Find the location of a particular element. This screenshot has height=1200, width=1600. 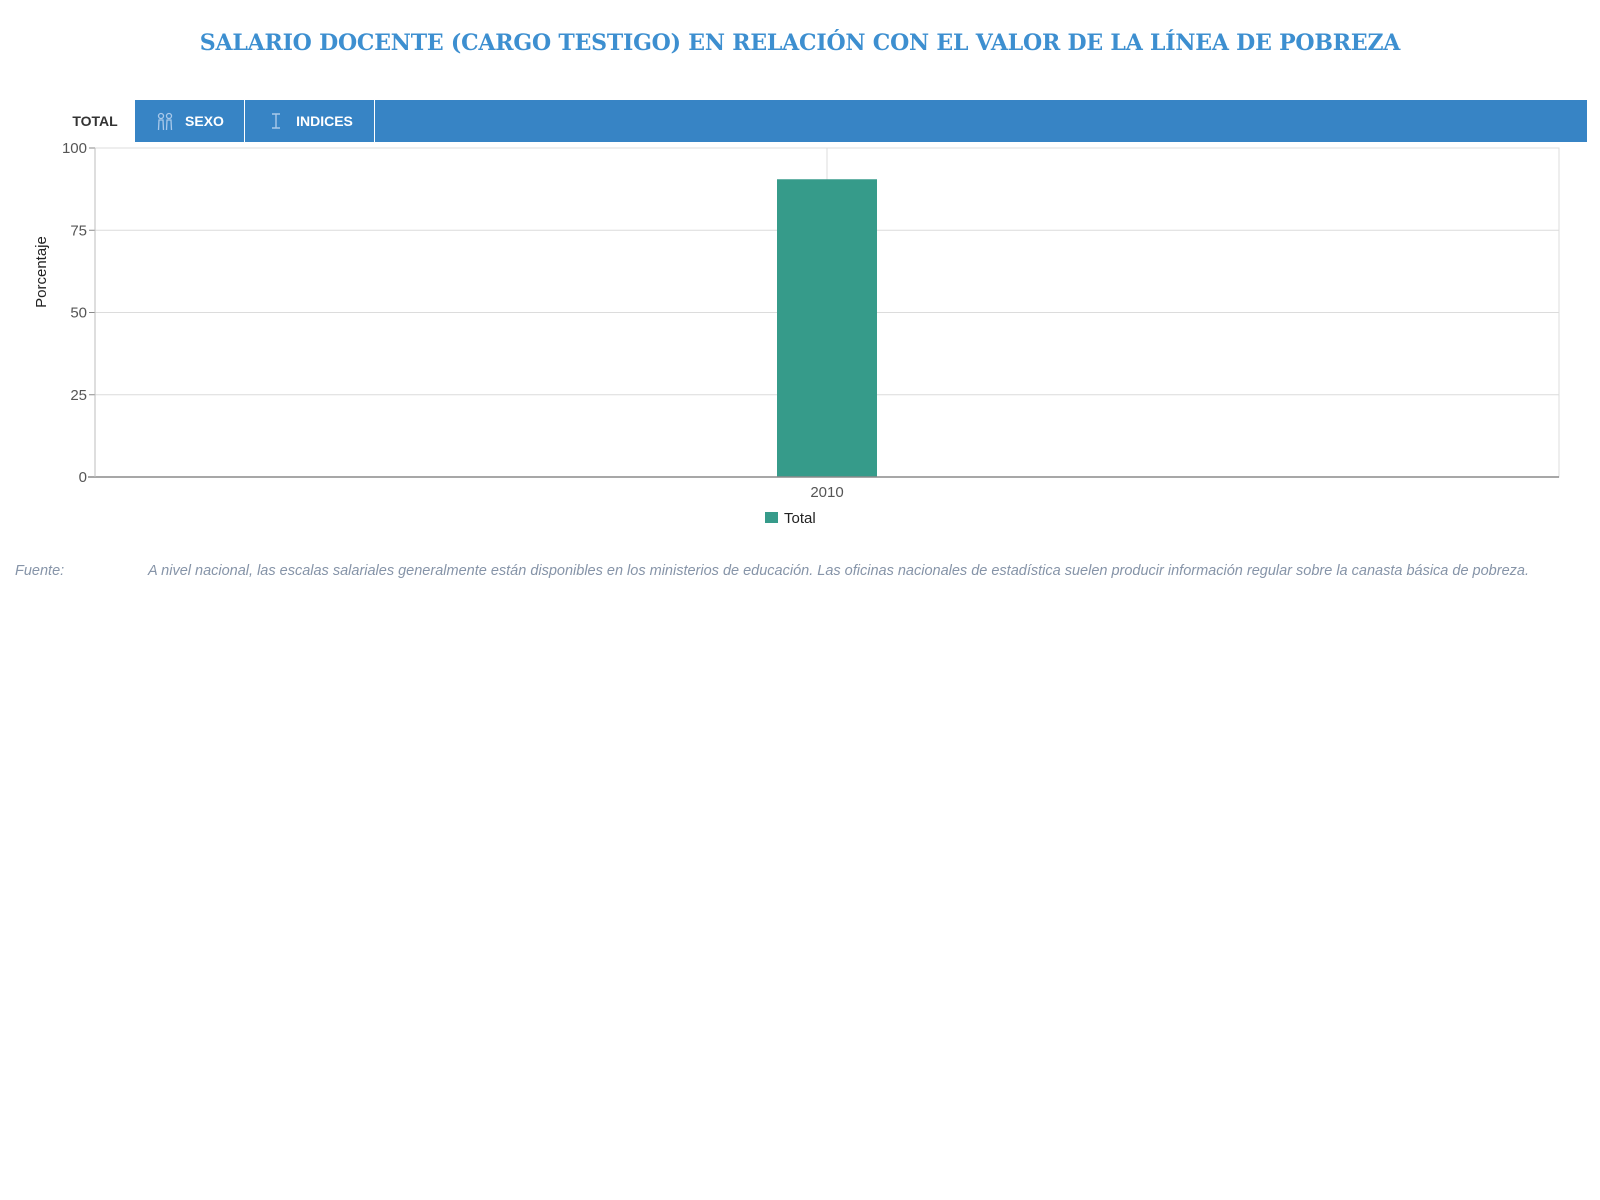

y-tick-label: 25 is located at coordinates (78, 395).